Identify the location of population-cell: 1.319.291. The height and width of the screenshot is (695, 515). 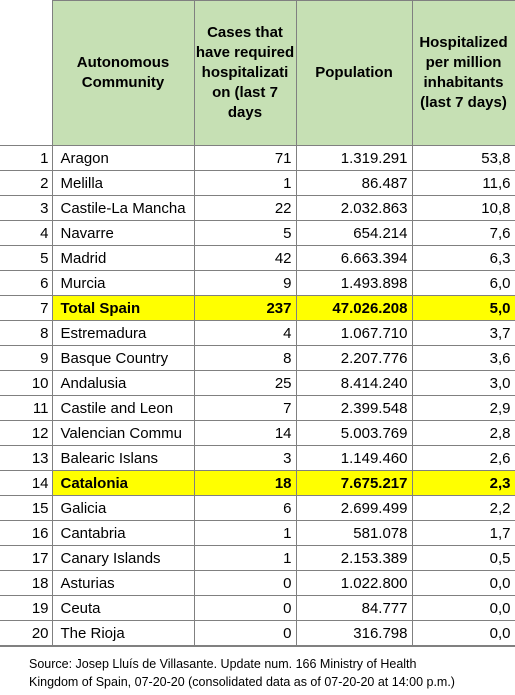
(354, 158).